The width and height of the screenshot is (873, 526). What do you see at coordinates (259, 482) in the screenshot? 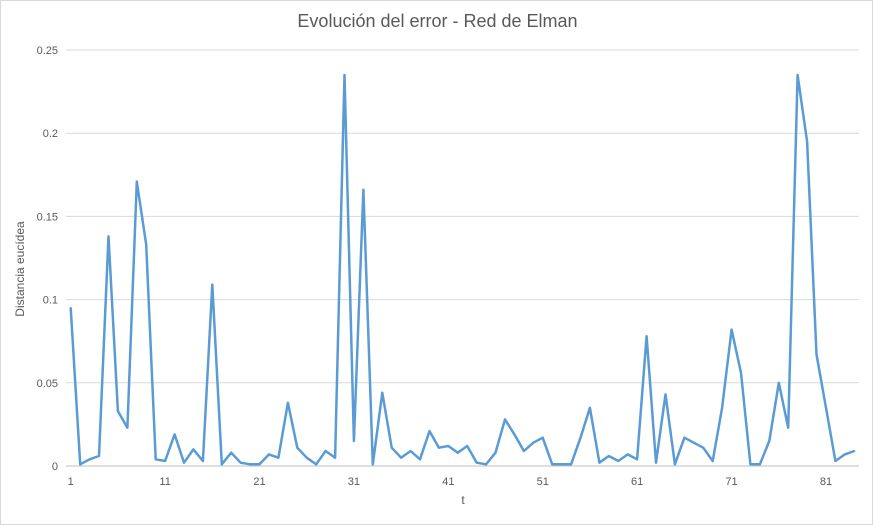
I see `x-tick-label: 21` at bounding box center [259, 482].